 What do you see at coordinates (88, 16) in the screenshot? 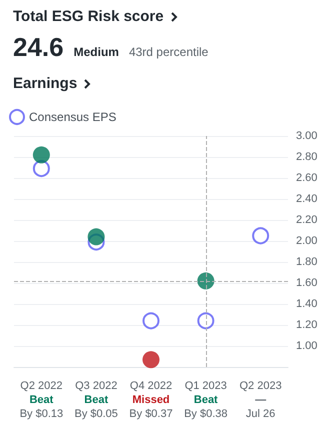
I see `chart-title: Total ESG Risk score` at bounding box center [88, 16].